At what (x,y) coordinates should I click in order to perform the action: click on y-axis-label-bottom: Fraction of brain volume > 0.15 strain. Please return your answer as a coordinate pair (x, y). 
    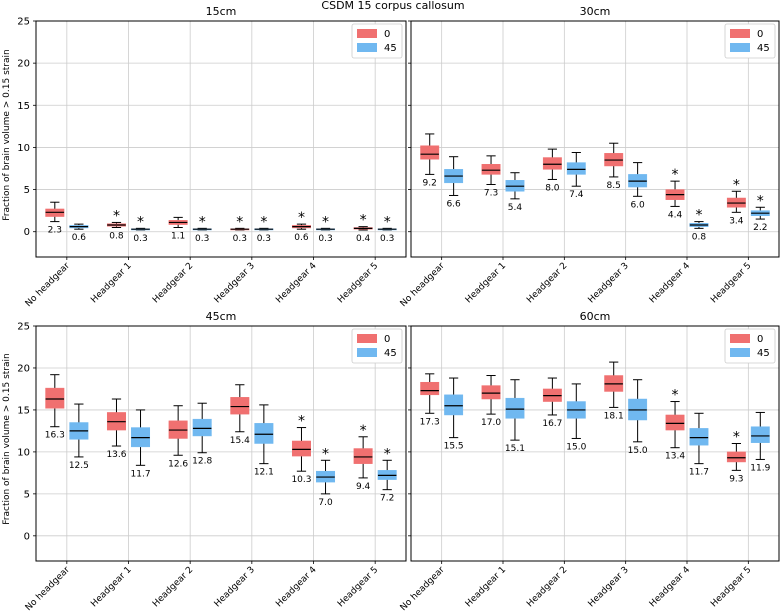
    Looking at the image, I should click on (7, 438).